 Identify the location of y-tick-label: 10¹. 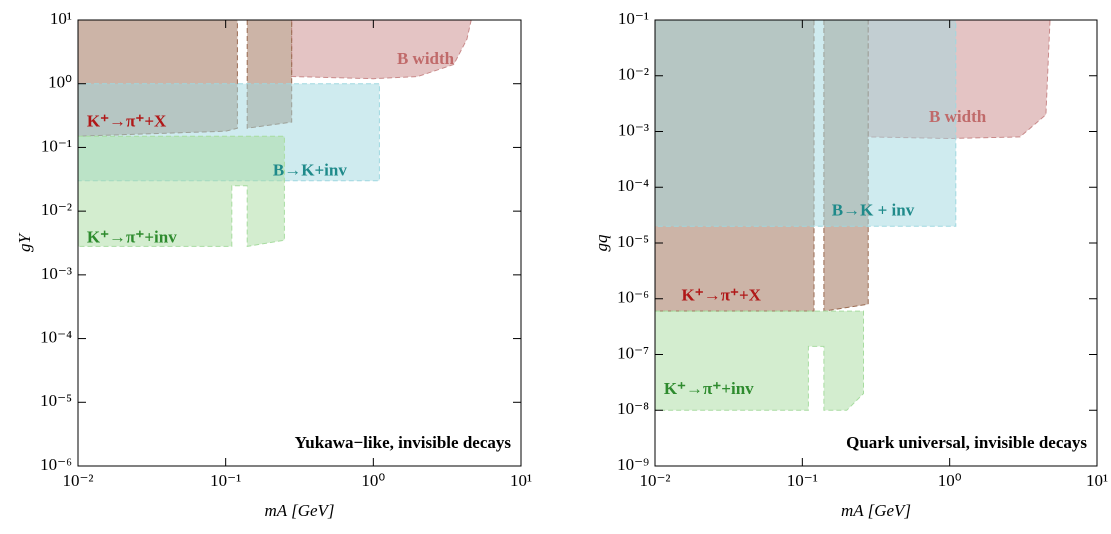
(61, 18).